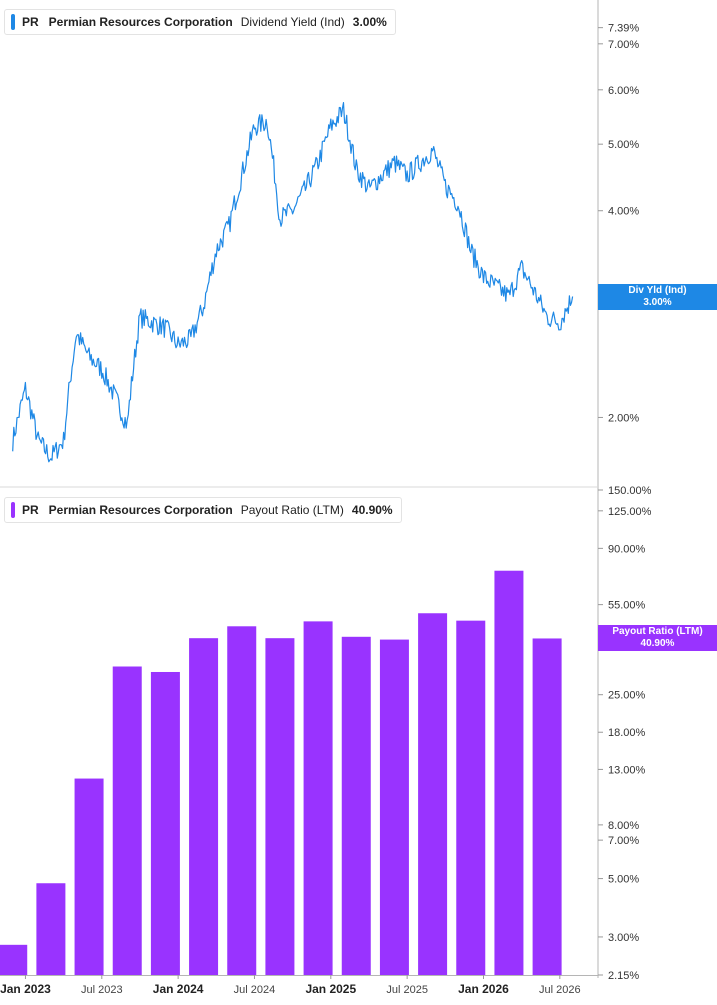 The image size is (717, 1005). What do you see at coordinates (407, 990) in the screenshot?
I see `x-tick-label: Jul 2025` at bounding box center [407, 990].